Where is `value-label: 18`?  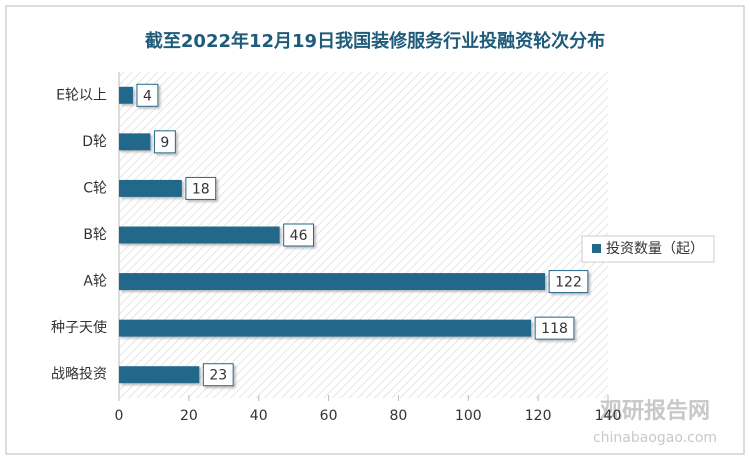 value-label: 18 is located at coordinates (201, 189).